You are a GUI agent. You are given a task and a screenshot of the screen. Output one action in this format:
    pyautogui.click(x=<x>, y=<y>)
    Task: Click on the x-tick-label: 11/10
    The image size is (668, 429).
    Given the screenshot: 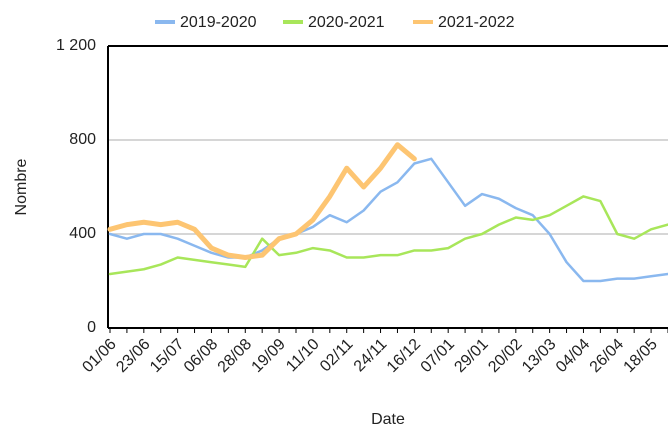 What is the action you would take?
    pyautogui.click(x=303, y=356)
    